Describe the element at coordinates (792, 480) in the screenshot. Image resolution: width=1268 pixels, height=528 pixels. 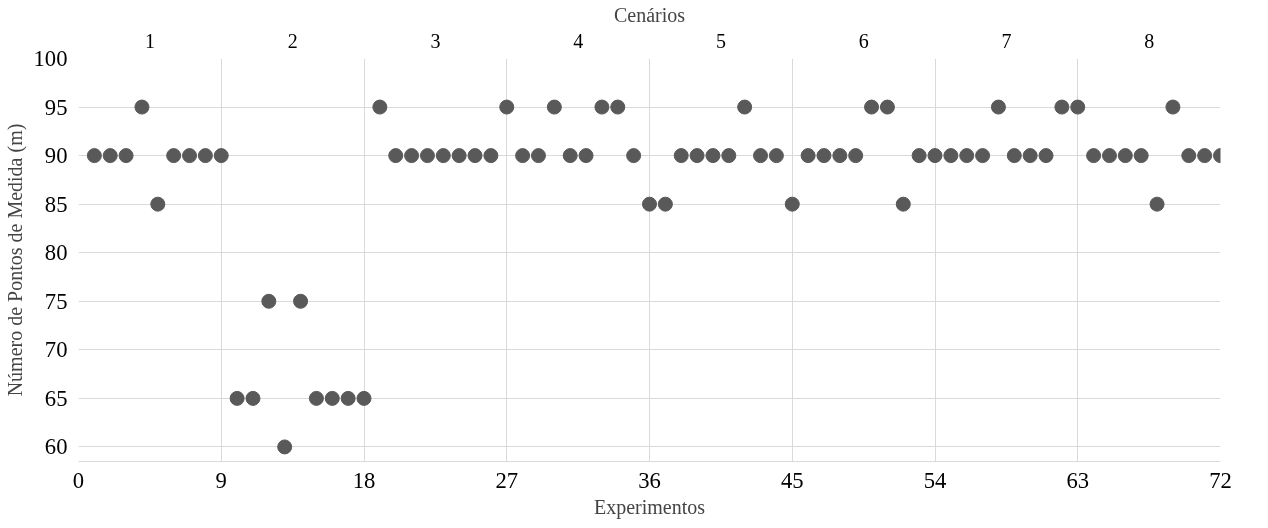
I see `x-tick-label: 45` at that location.